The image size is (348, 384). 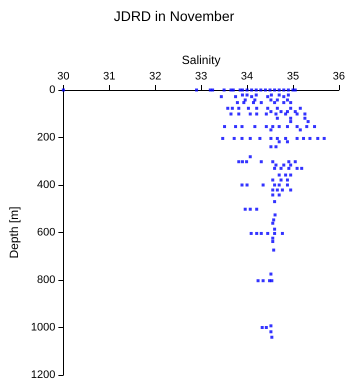 What do you see at coordinates (339, 76) in the screenshot?
I see `x-tick-label: 36` at bounding box center [339, 76].